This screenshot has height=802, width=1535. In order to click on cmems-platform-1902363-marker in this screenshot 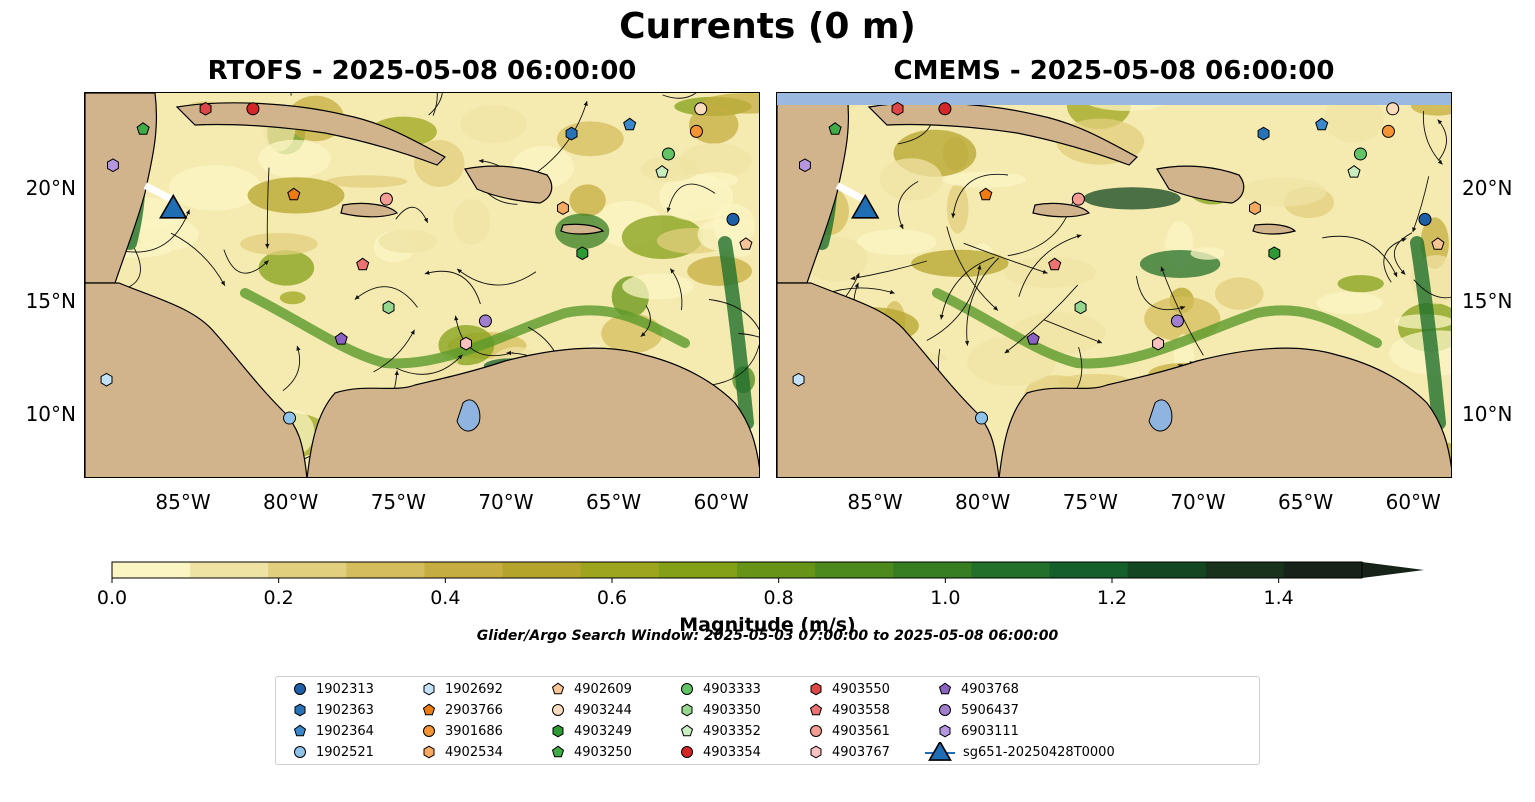, I will do `click(1263, 133)`.